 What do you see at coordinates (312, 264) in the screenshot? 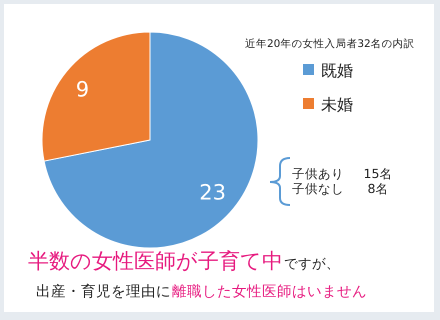
I see `text: ですが、` at bounding box center [312, 264].